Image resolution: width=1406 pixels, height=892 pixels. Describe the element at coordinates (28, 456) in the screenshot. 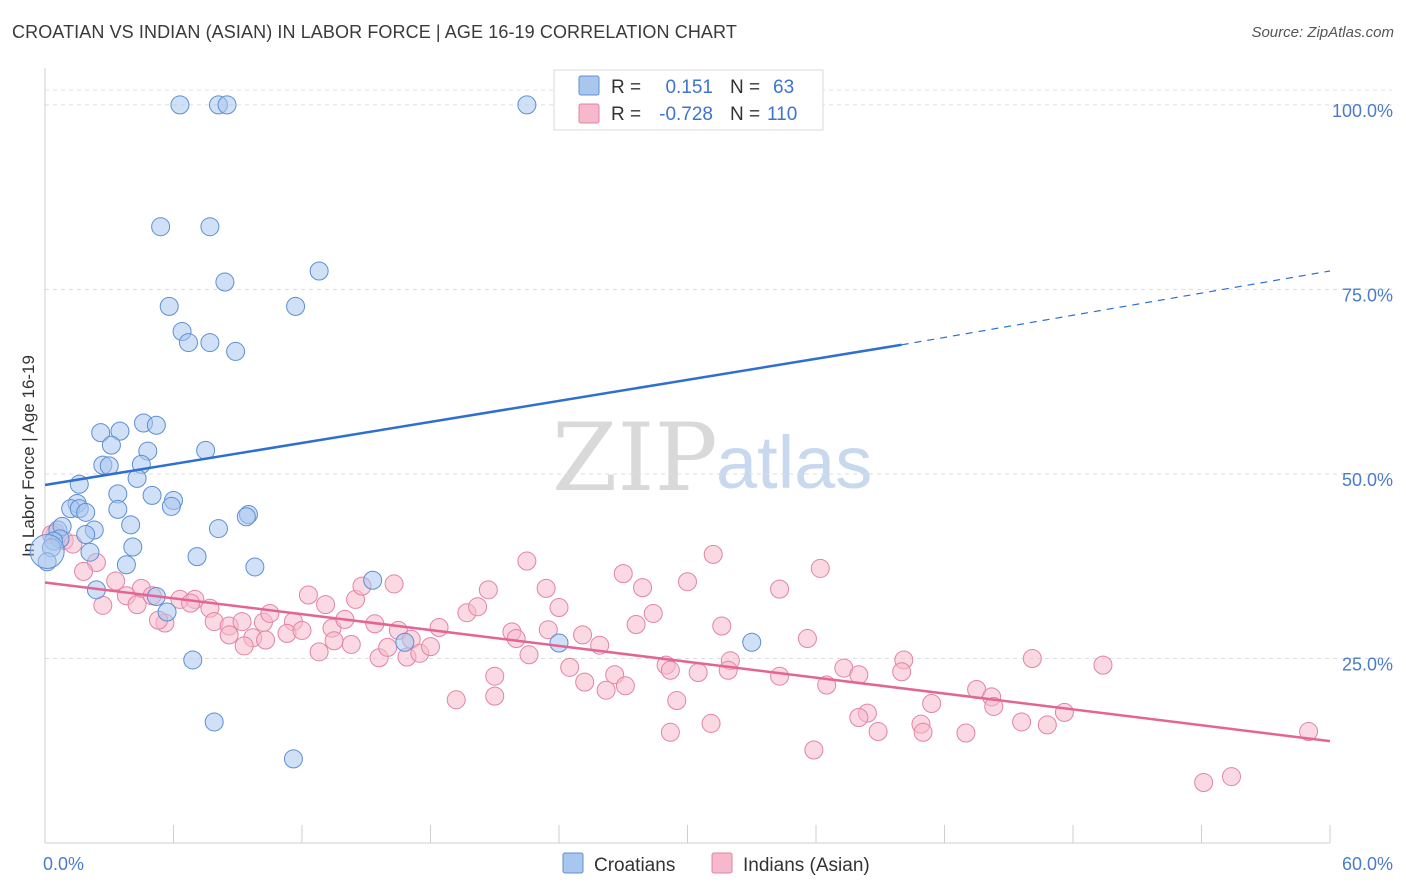

I see `y-axis-label: In Labor Force | Age 16-19` at that location.